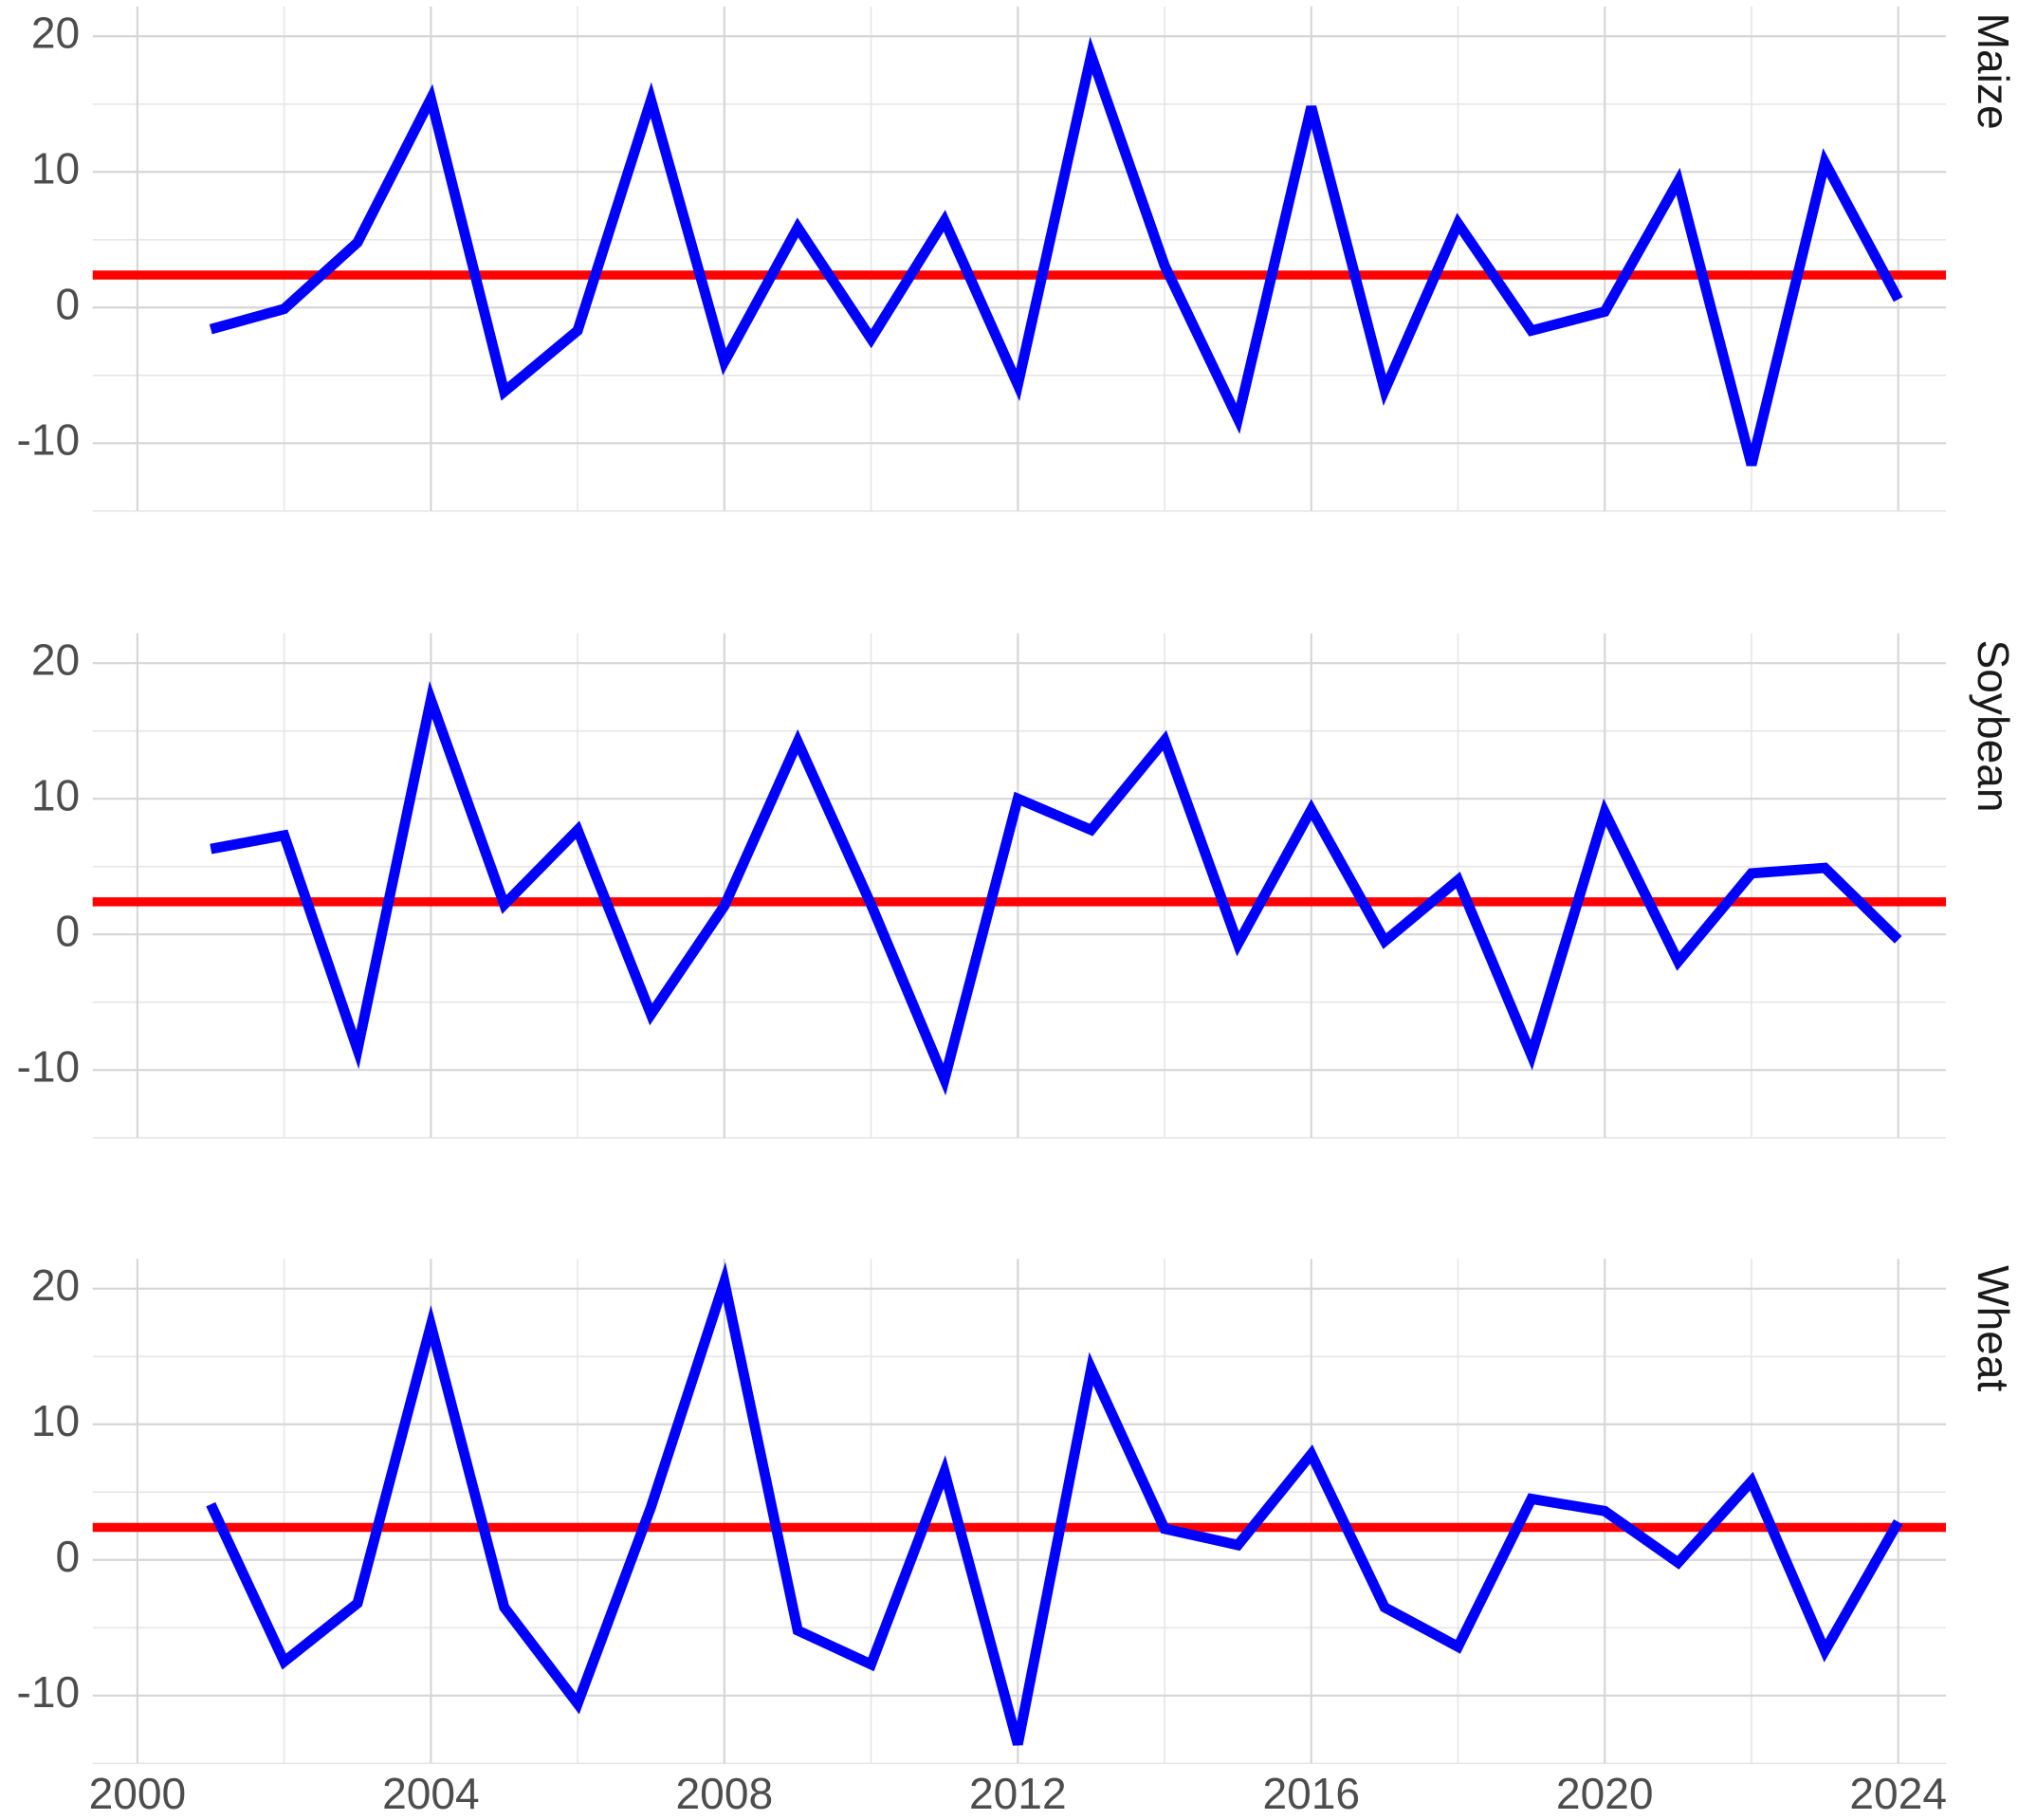 Image resolution: width=2018 pixels, height=1820 pixels. Describe the element at coordinates (1993, 71) in the screenshot. I see `strip-label: Maize` at that location.